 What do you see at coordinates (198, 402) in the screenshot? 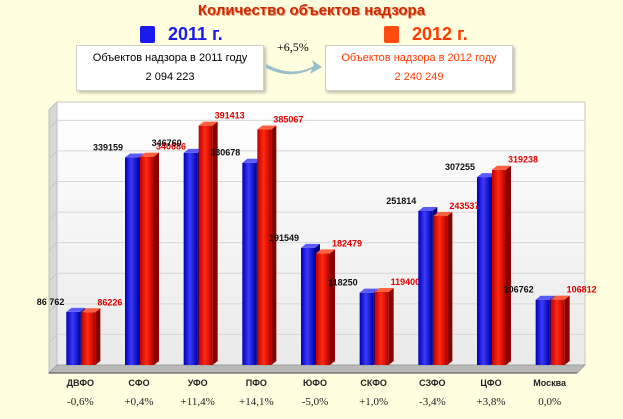
I see `change-label: +11,4%` at bounding box center [198, 402].